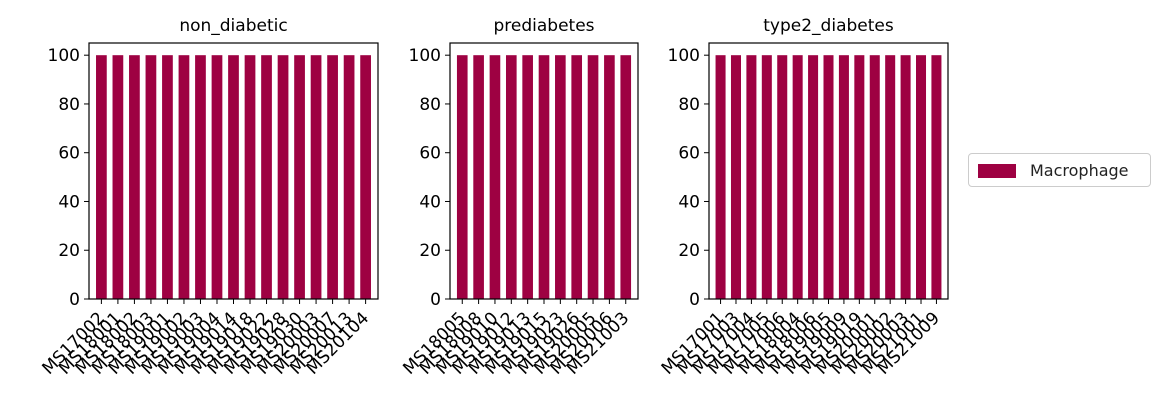 The image size is (1167, 411). What do you see at coordinates (1079, 170) in the screenshot?
I see `legend-label-macrophage: Macrophage` at bounding box center [1079, 170].